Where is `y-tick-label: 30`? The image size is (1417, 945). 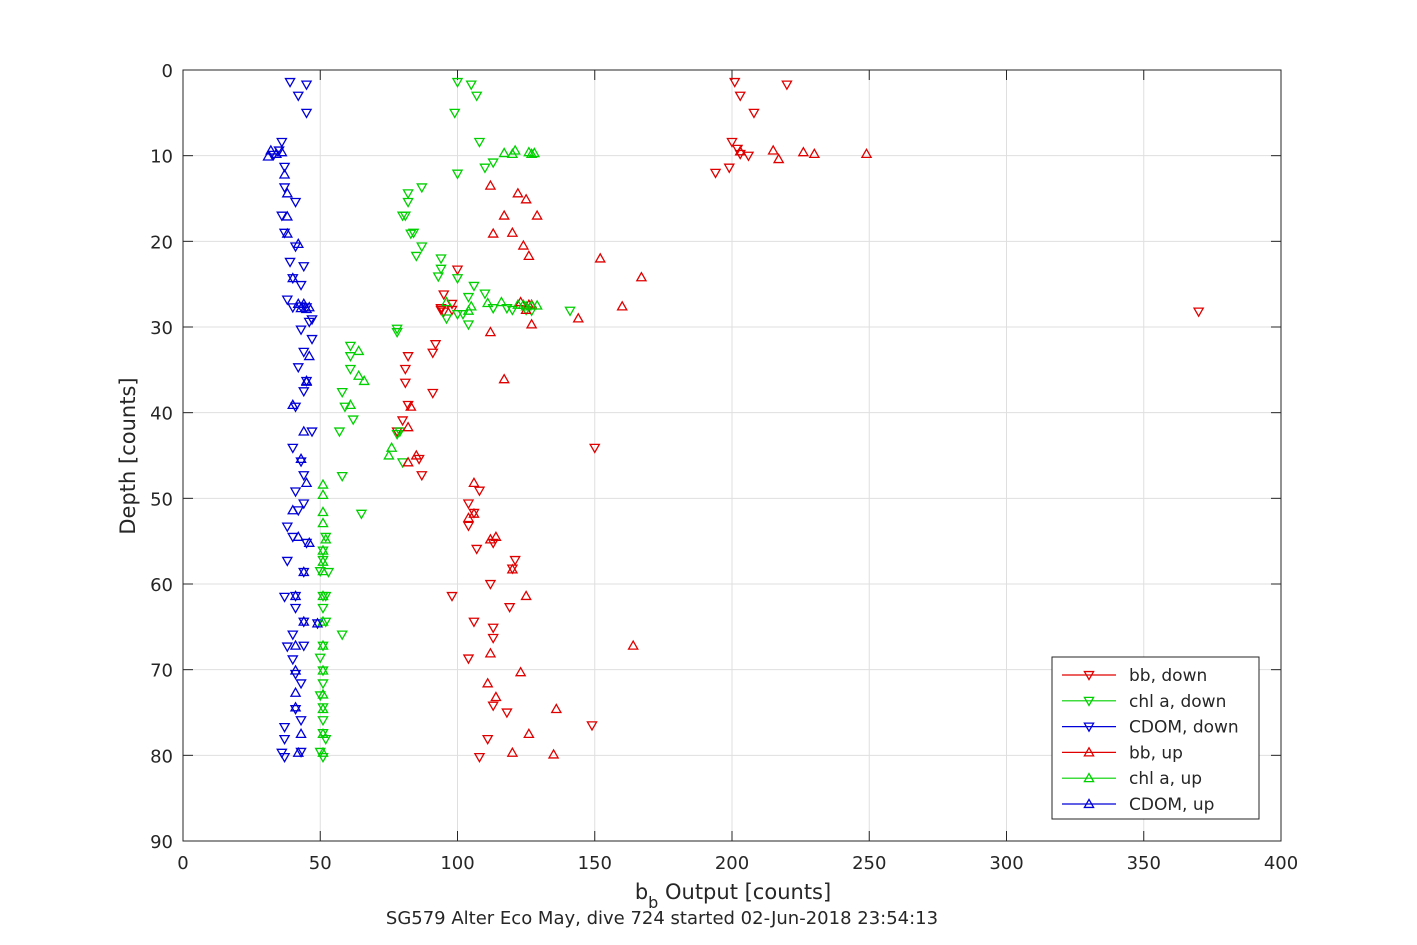
y-tick-label: 30 is located at coordinates (161, 328).